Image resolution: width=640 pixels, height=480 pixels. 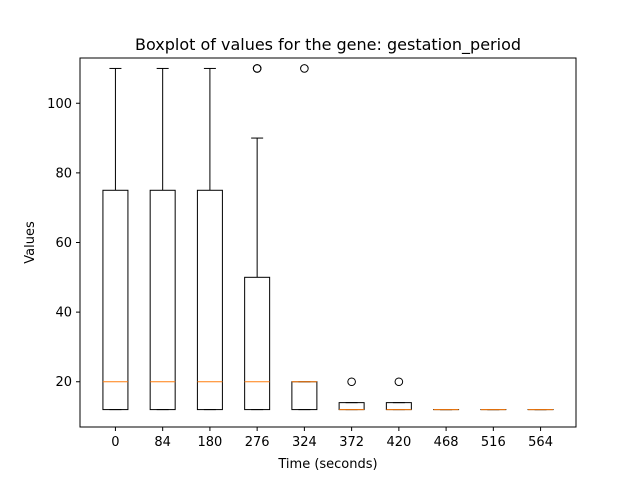 I want to click on y-tick-label: 20, so click(x=63, y=382).